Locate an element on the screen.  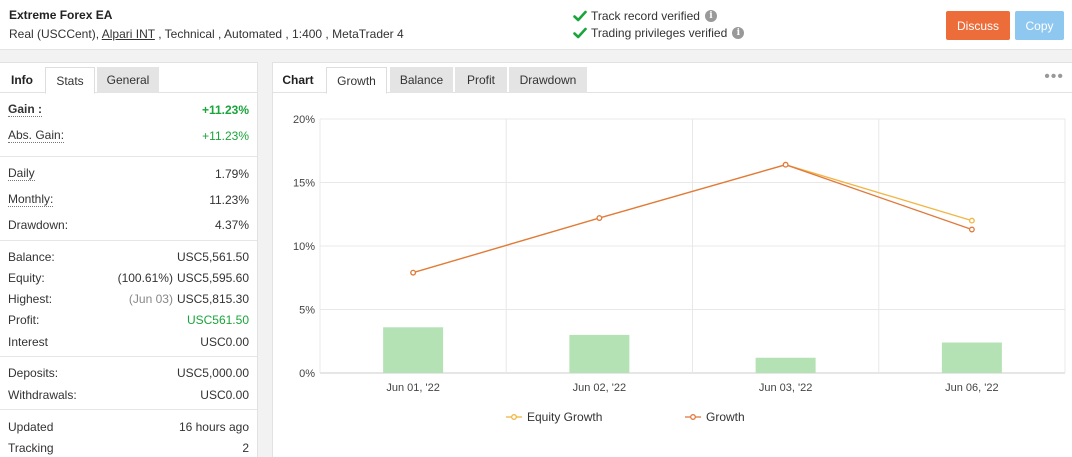
stat-label: Equity: is located at coordinates (26, 278).